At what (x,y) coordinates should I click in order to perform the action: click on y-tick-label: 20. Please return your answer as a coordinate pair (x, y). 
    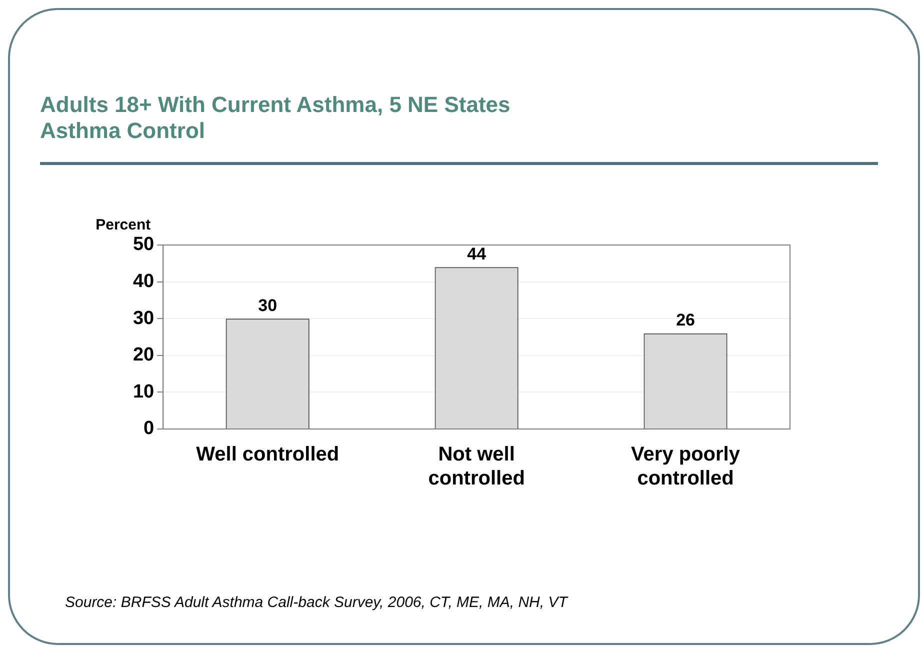
    Looking at the image, I should click on (143, 355).